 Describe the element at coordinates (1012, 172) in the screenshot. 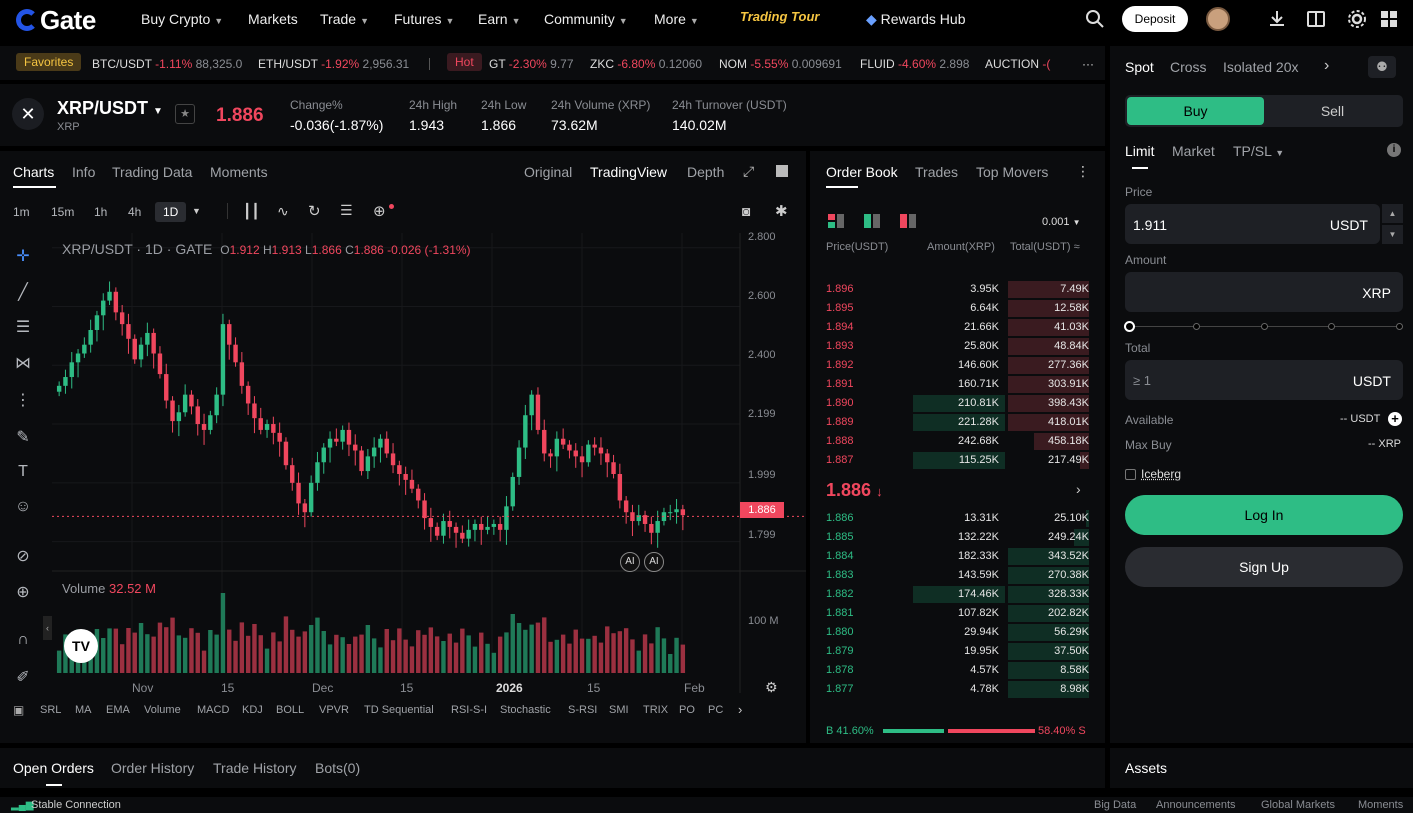

I see `tab-top-movers: Top Movers` at that location.